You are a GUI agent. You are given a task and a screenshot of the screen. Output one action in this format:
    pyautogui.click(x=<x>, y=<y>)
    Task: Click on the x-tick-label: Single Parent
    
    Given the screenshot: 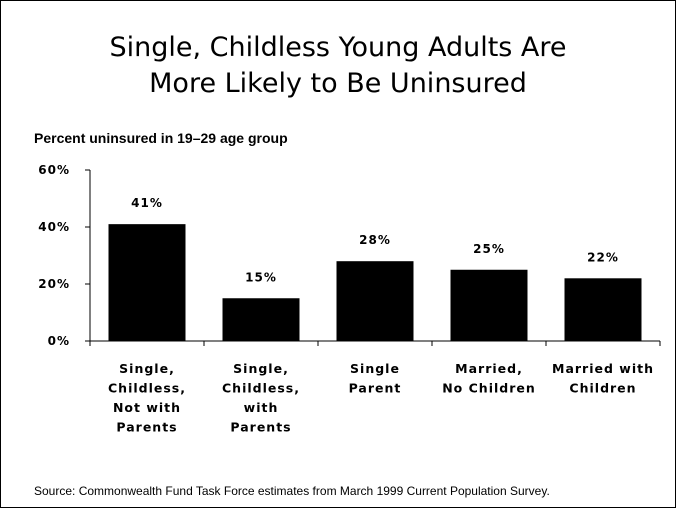 What is the action you would take?
    pyautogui.click(x=375, y=378)
    